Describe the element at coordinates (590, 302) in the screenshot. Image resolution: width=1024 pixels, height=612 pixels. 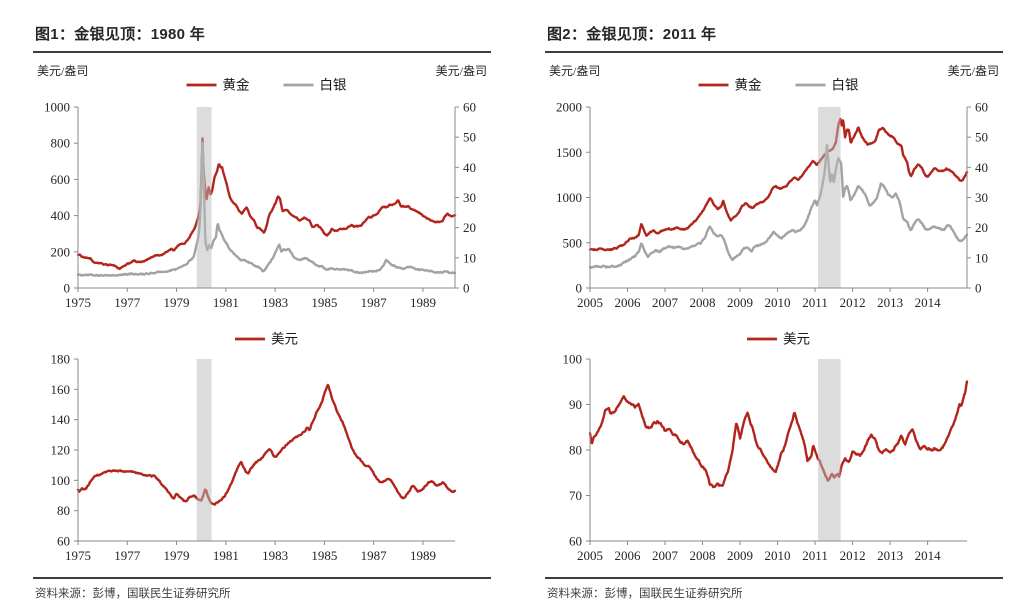
I see `x-tick-label: 2005` at that location.